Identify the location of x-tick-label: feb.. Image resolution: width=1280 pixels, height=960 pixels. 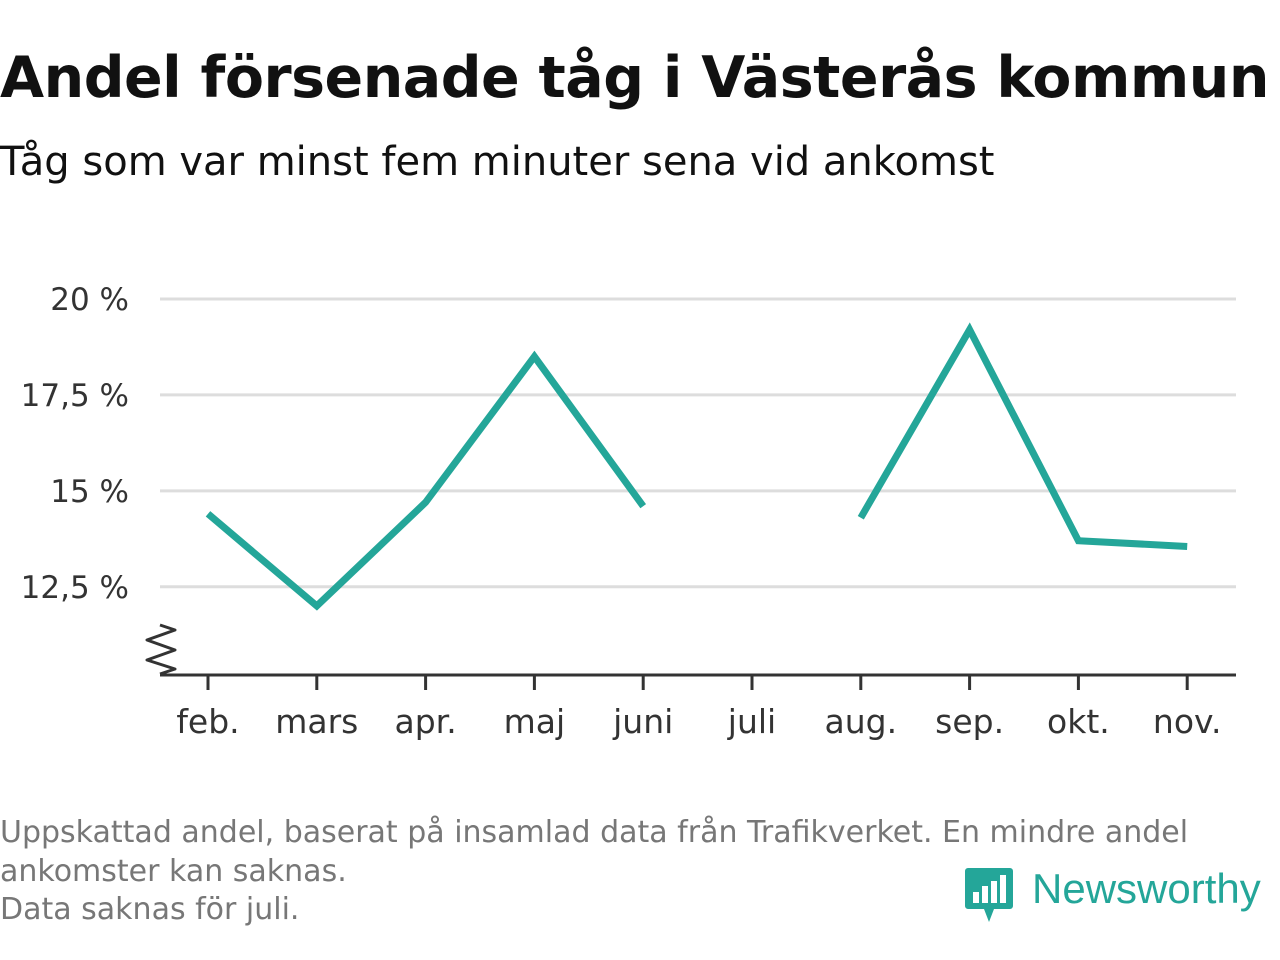
(207, 721).